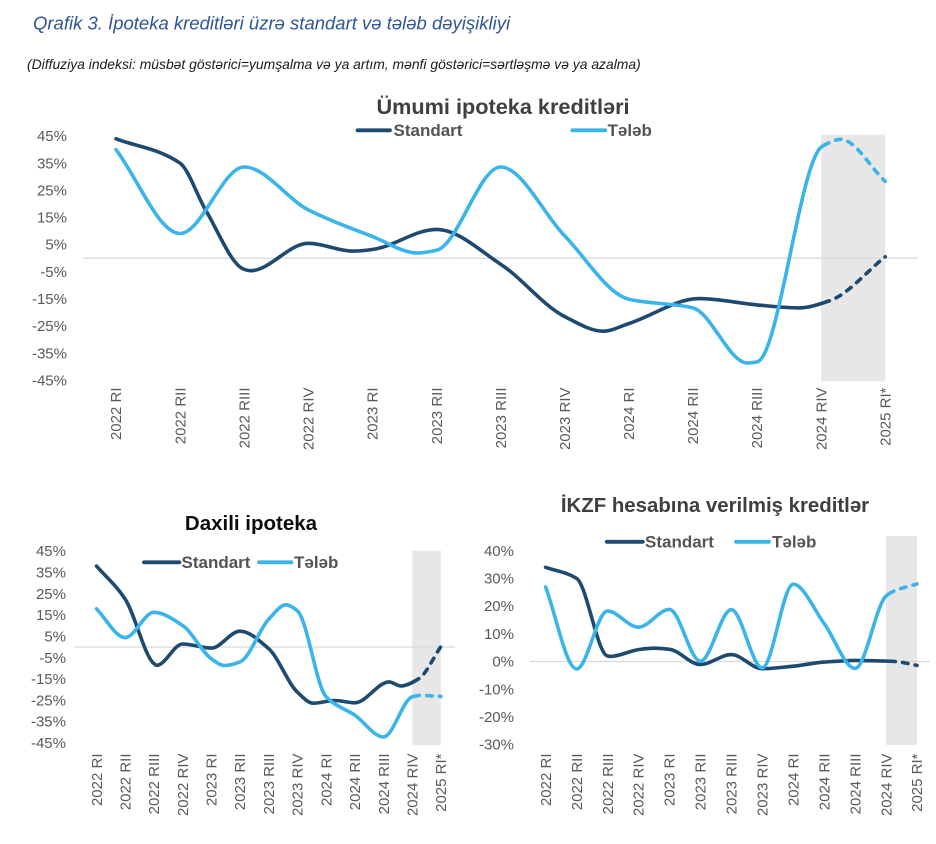 The image size is (936, 844). I want to click on svg-text: 0%, so click(503, 662).